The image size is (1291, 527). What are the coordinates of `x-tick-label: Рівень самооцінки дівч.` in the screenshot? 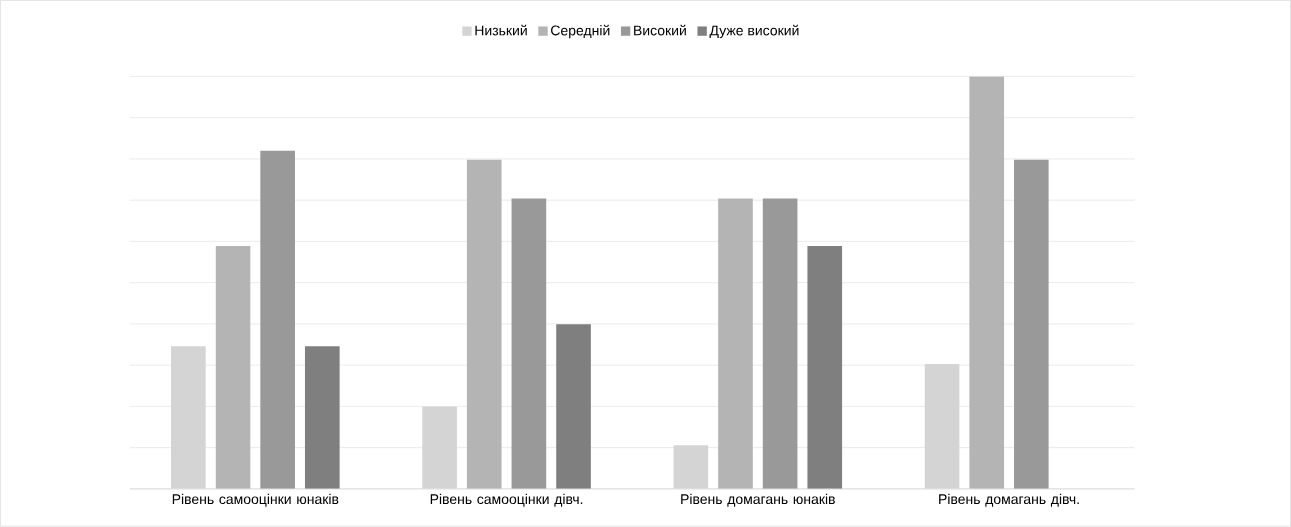 It's located at (506, 500).